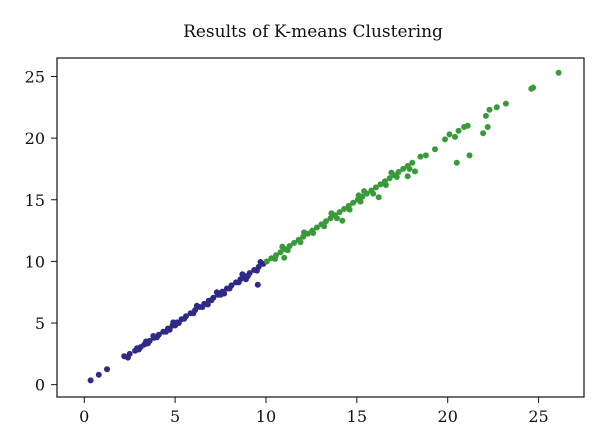  Describe the element at coordinates (357, 416) in the screenshot. I see `x-tick-label: 15` at that location.